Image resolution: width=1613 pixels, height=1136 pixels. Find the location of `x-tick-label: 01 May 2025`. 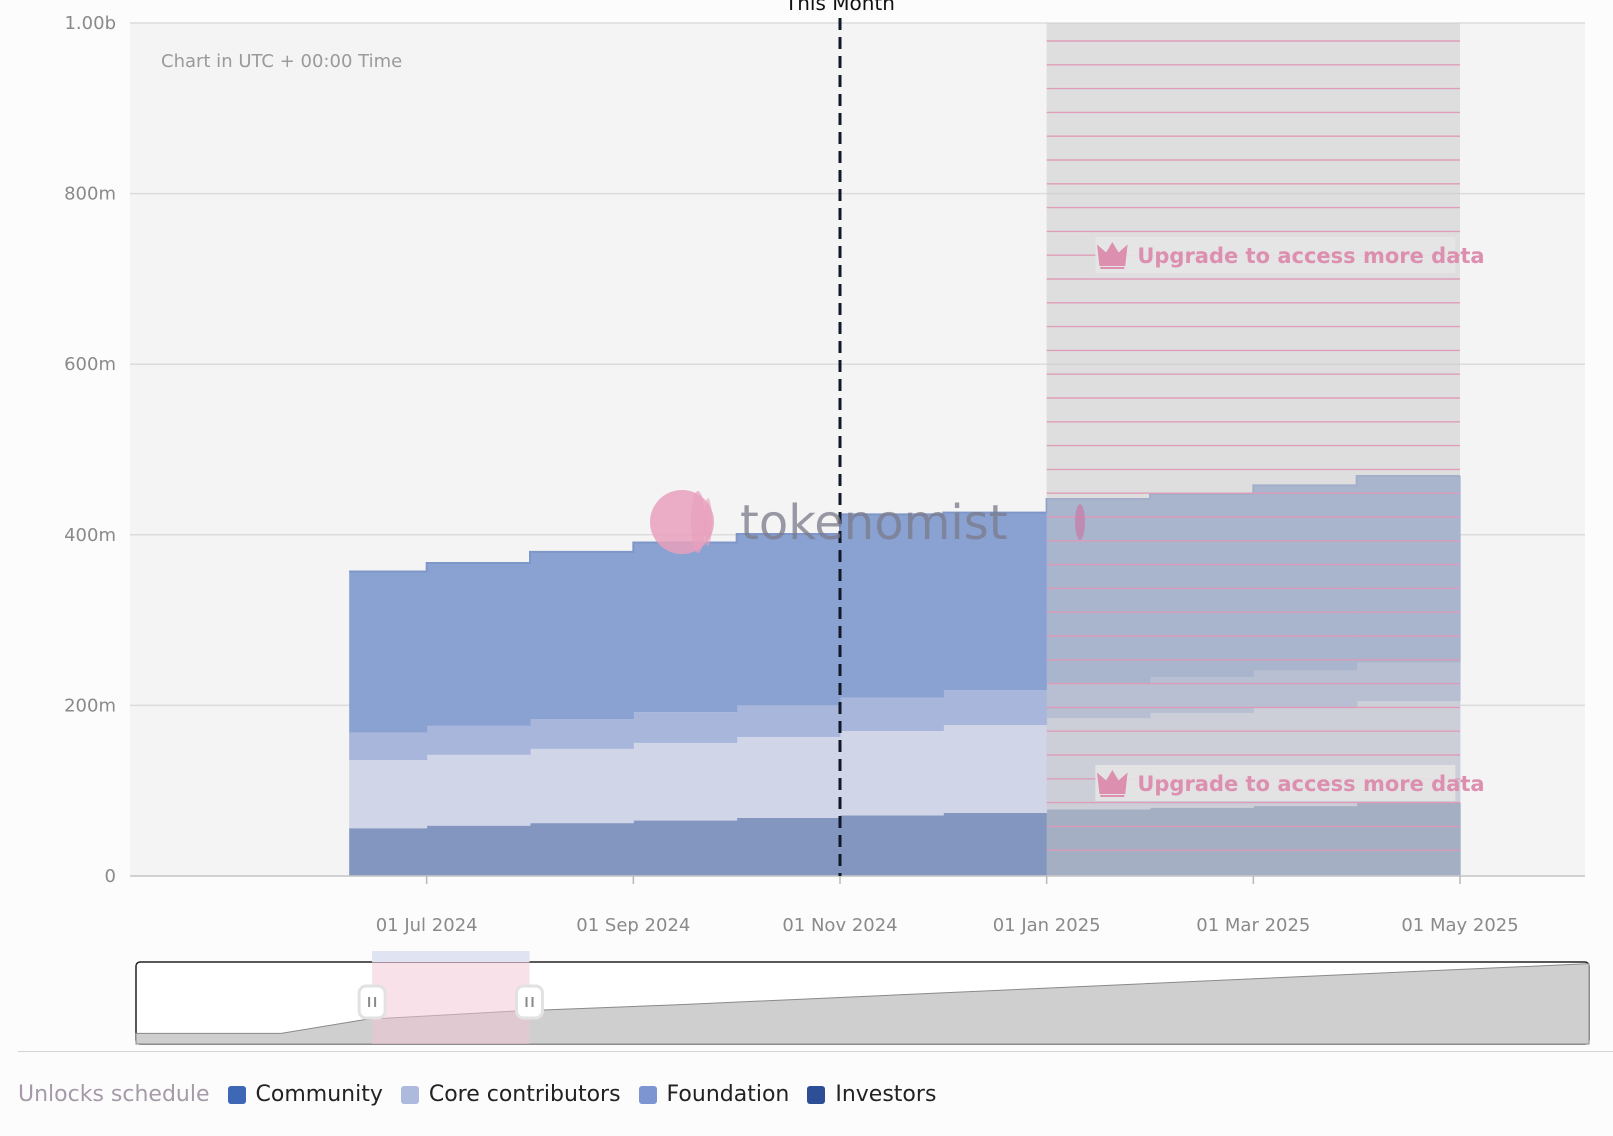

x-tick-label: 01 May 2025 is located at coordinates (1459, 925).